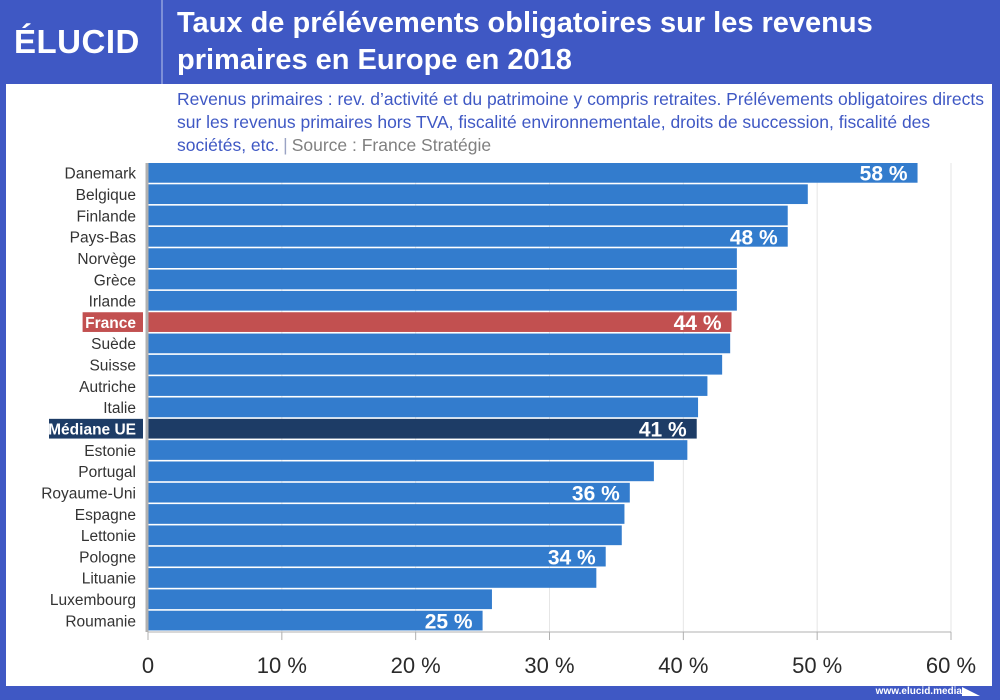 This screenshot has height=700, width=1000. What do you see at coordinates (449, 621) in the screenshot?
I see `data-label: 25 %` at bounding box center [449, 621].